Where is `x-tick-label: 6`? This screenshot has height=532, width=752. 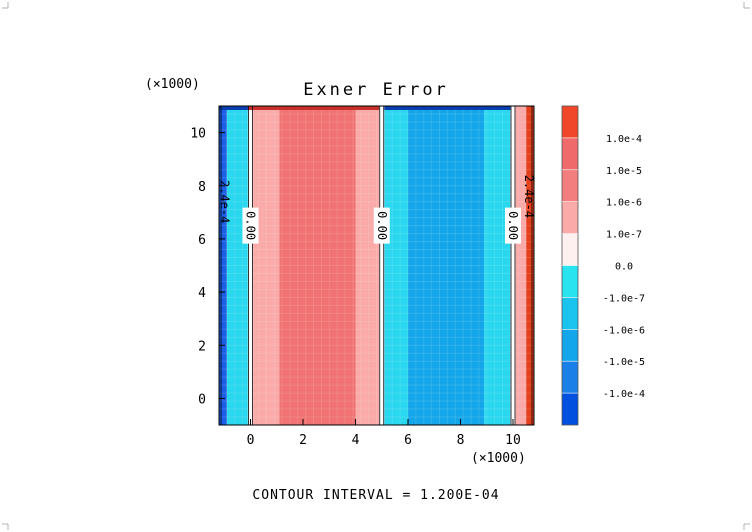
x-tick-label: 6 is located at coordinates (408, 440).